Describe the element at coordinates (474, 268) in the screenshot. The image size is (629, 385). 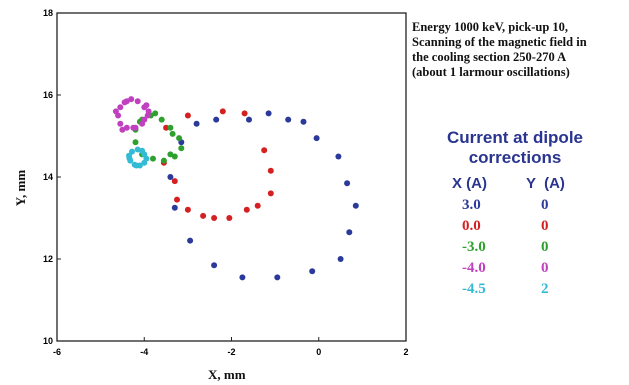
I see `legend-x-value: -4.0` at that location.